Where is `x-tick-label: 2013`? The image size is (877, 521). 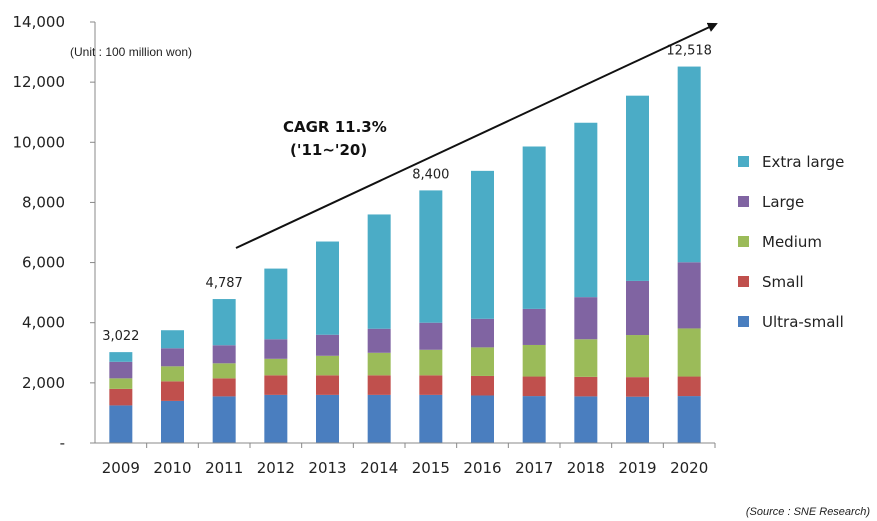 x-tick-label: 2013 is located at coordinates (327, 468).